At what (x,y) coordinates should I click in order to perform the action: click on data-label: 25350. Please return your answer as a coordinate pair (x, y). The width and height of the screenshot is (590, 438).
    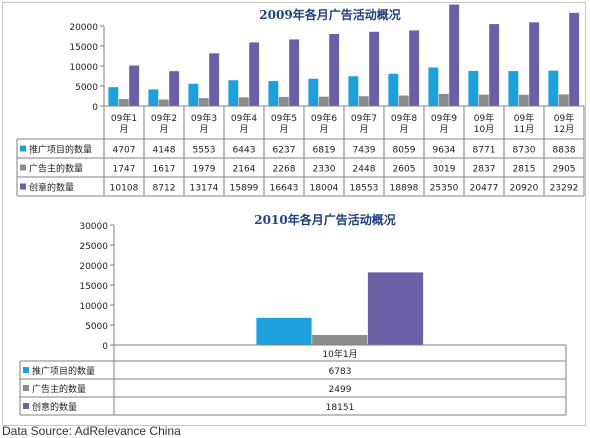
    Looking at the image, I should click on (444, 189).